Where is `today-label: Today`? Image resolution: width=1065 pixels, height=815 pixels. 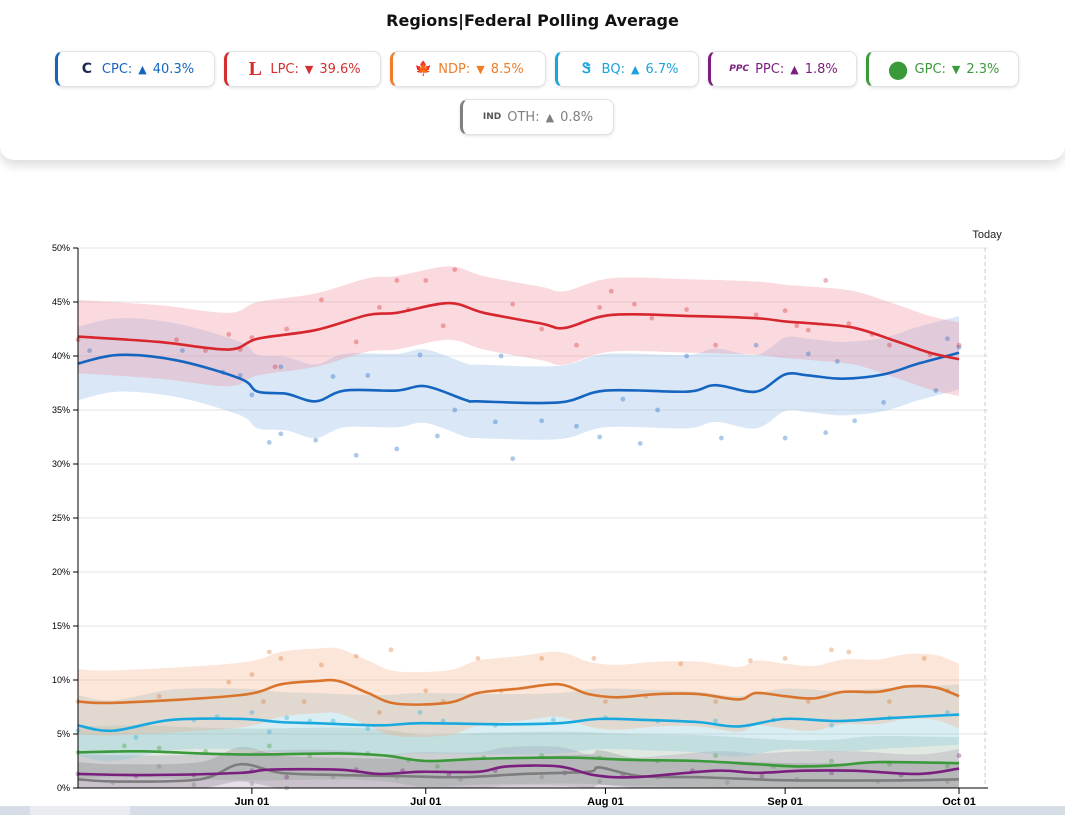 today-label: Today is located at coordinates (987, 235).